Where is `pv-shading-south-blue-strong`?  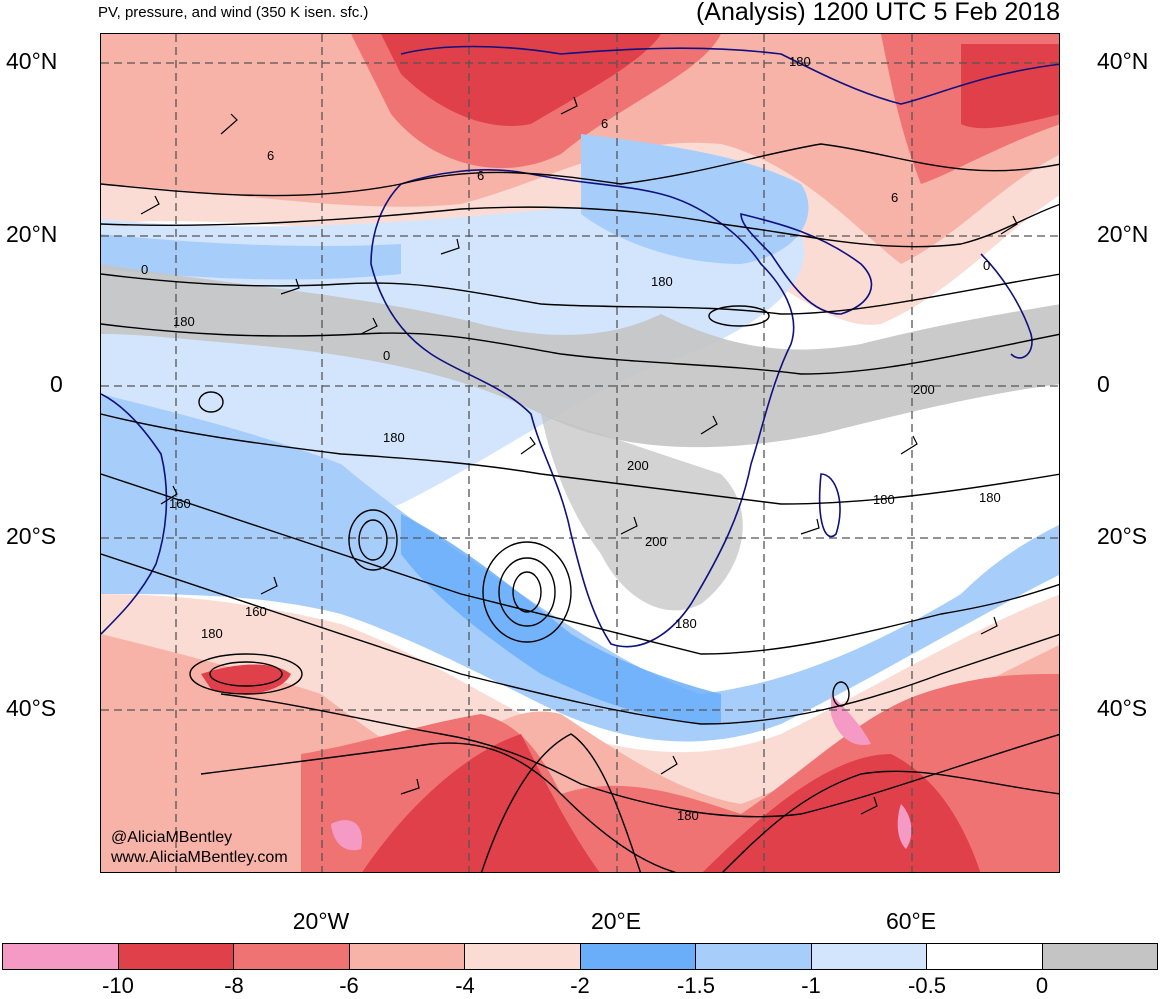
pv-shading-south-blue-strong is located at coordinates (561, 619).